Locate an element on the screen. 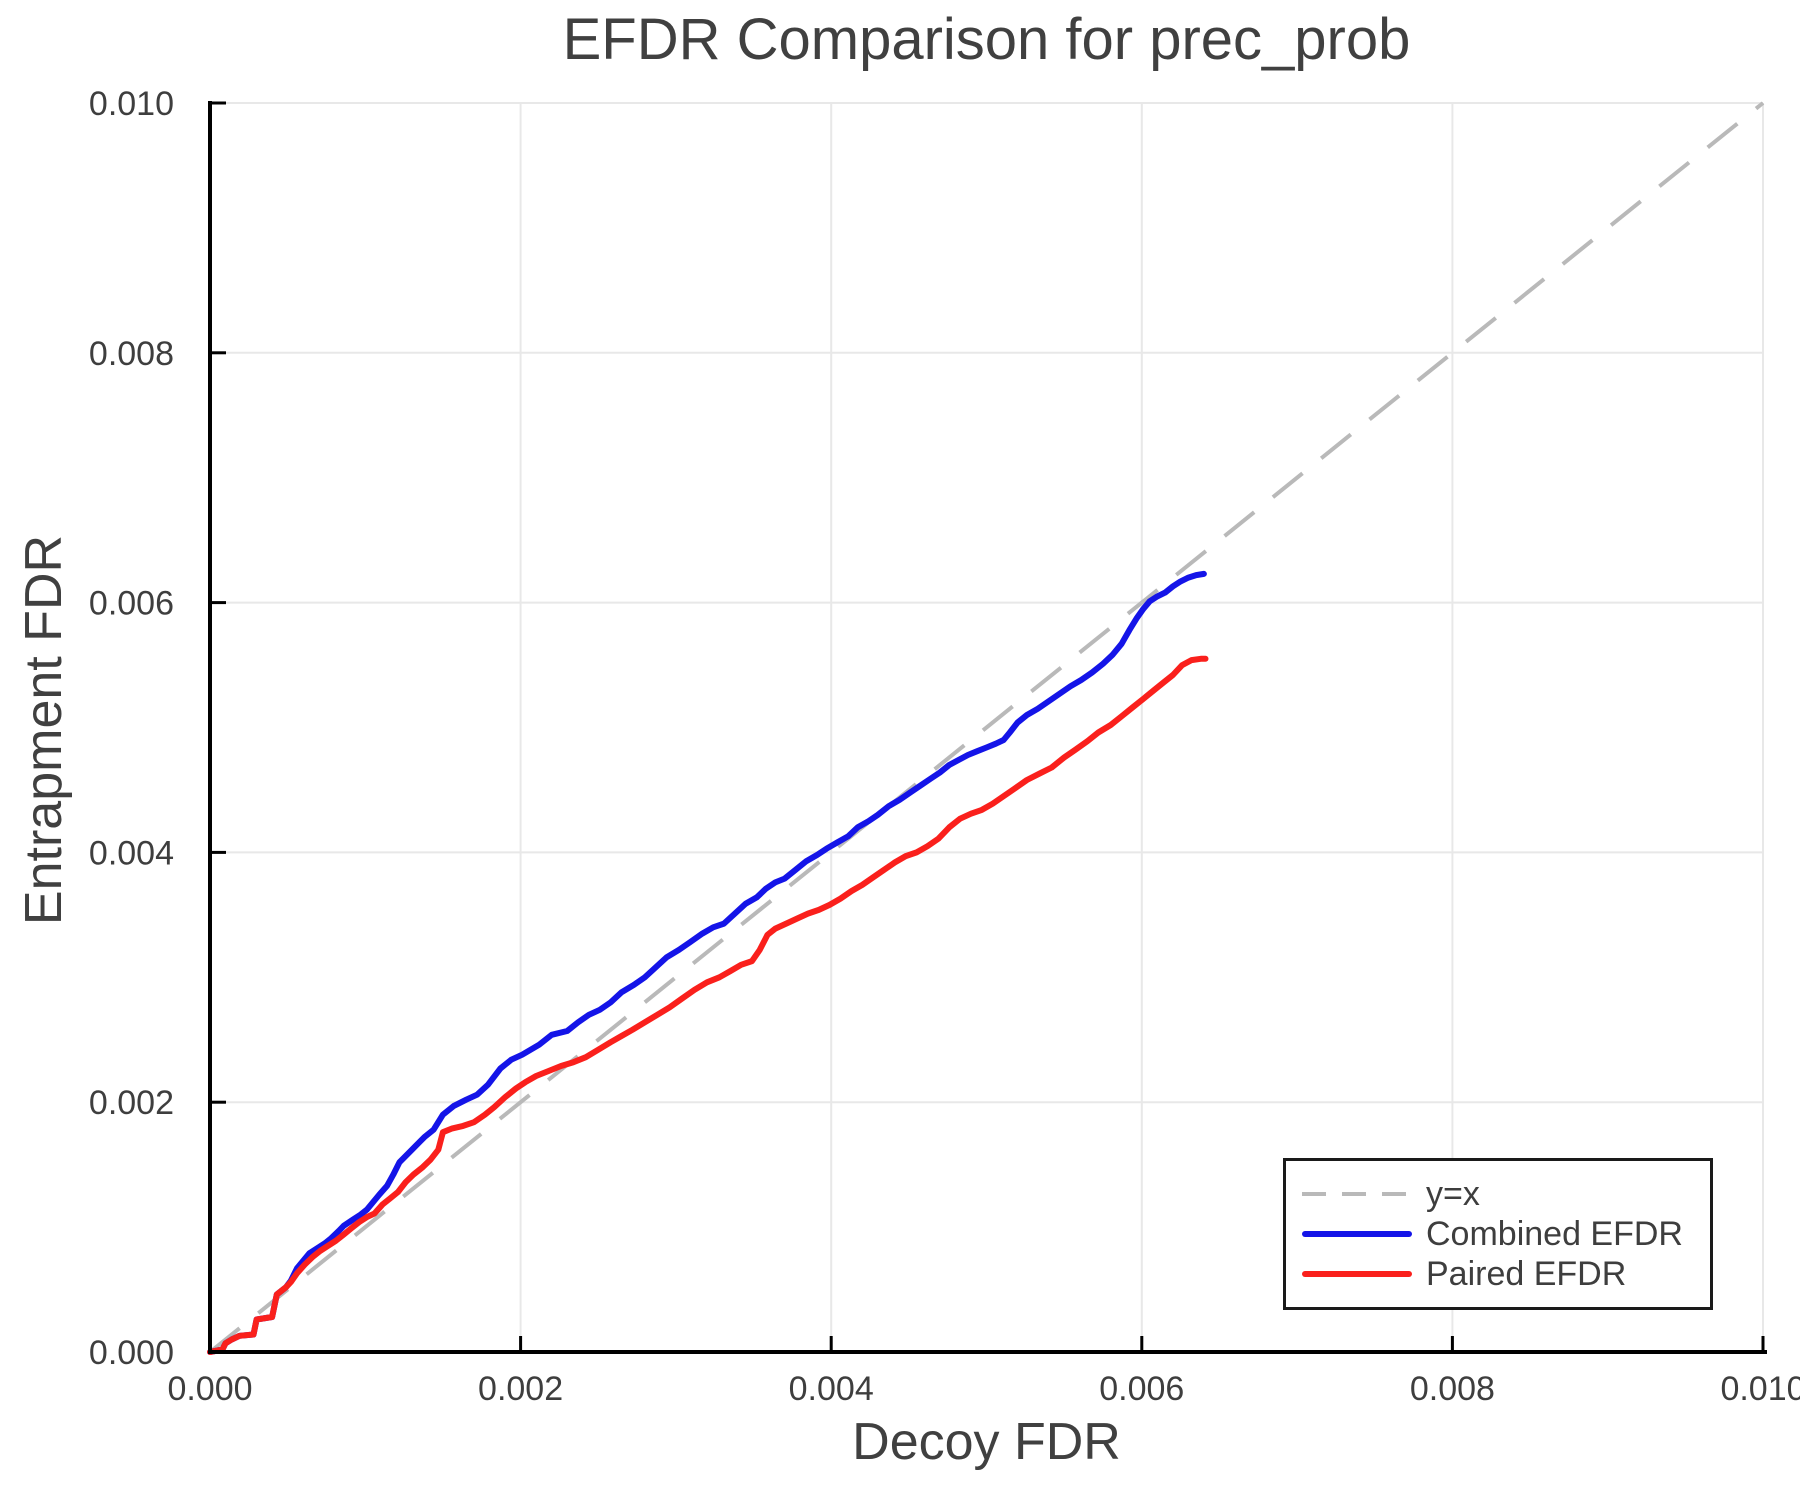  y-tick-label: 0.004 is located at coordinates (131, 853).